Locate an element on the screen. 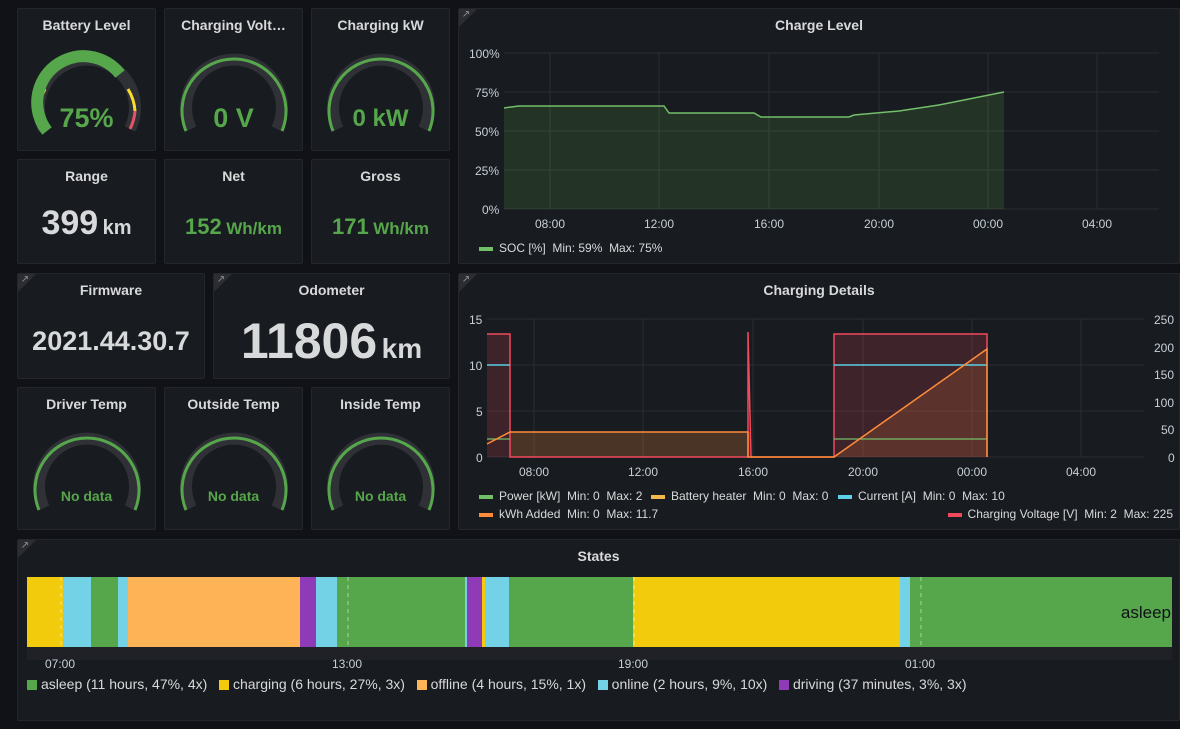 Image resolution: width=1180 pixels, height=729 pixels. legend-item-battery-heater: Battery heater Min: 0 Max: 0 is located at coordinates (739, 496).